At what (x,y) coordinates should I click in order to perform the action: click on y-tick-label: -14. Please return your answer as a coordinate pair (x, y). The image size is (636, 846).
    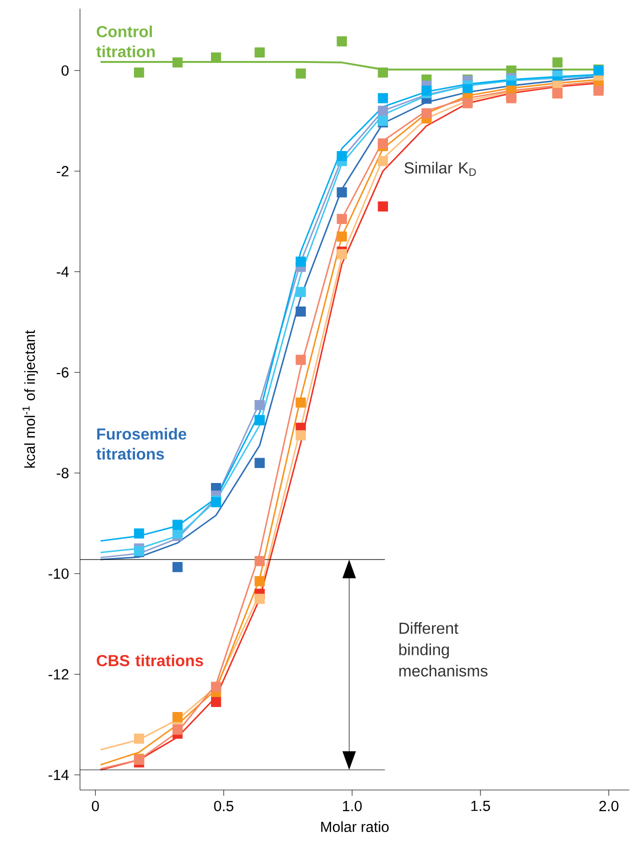
    Looking at the image, I should click on (58, 775).